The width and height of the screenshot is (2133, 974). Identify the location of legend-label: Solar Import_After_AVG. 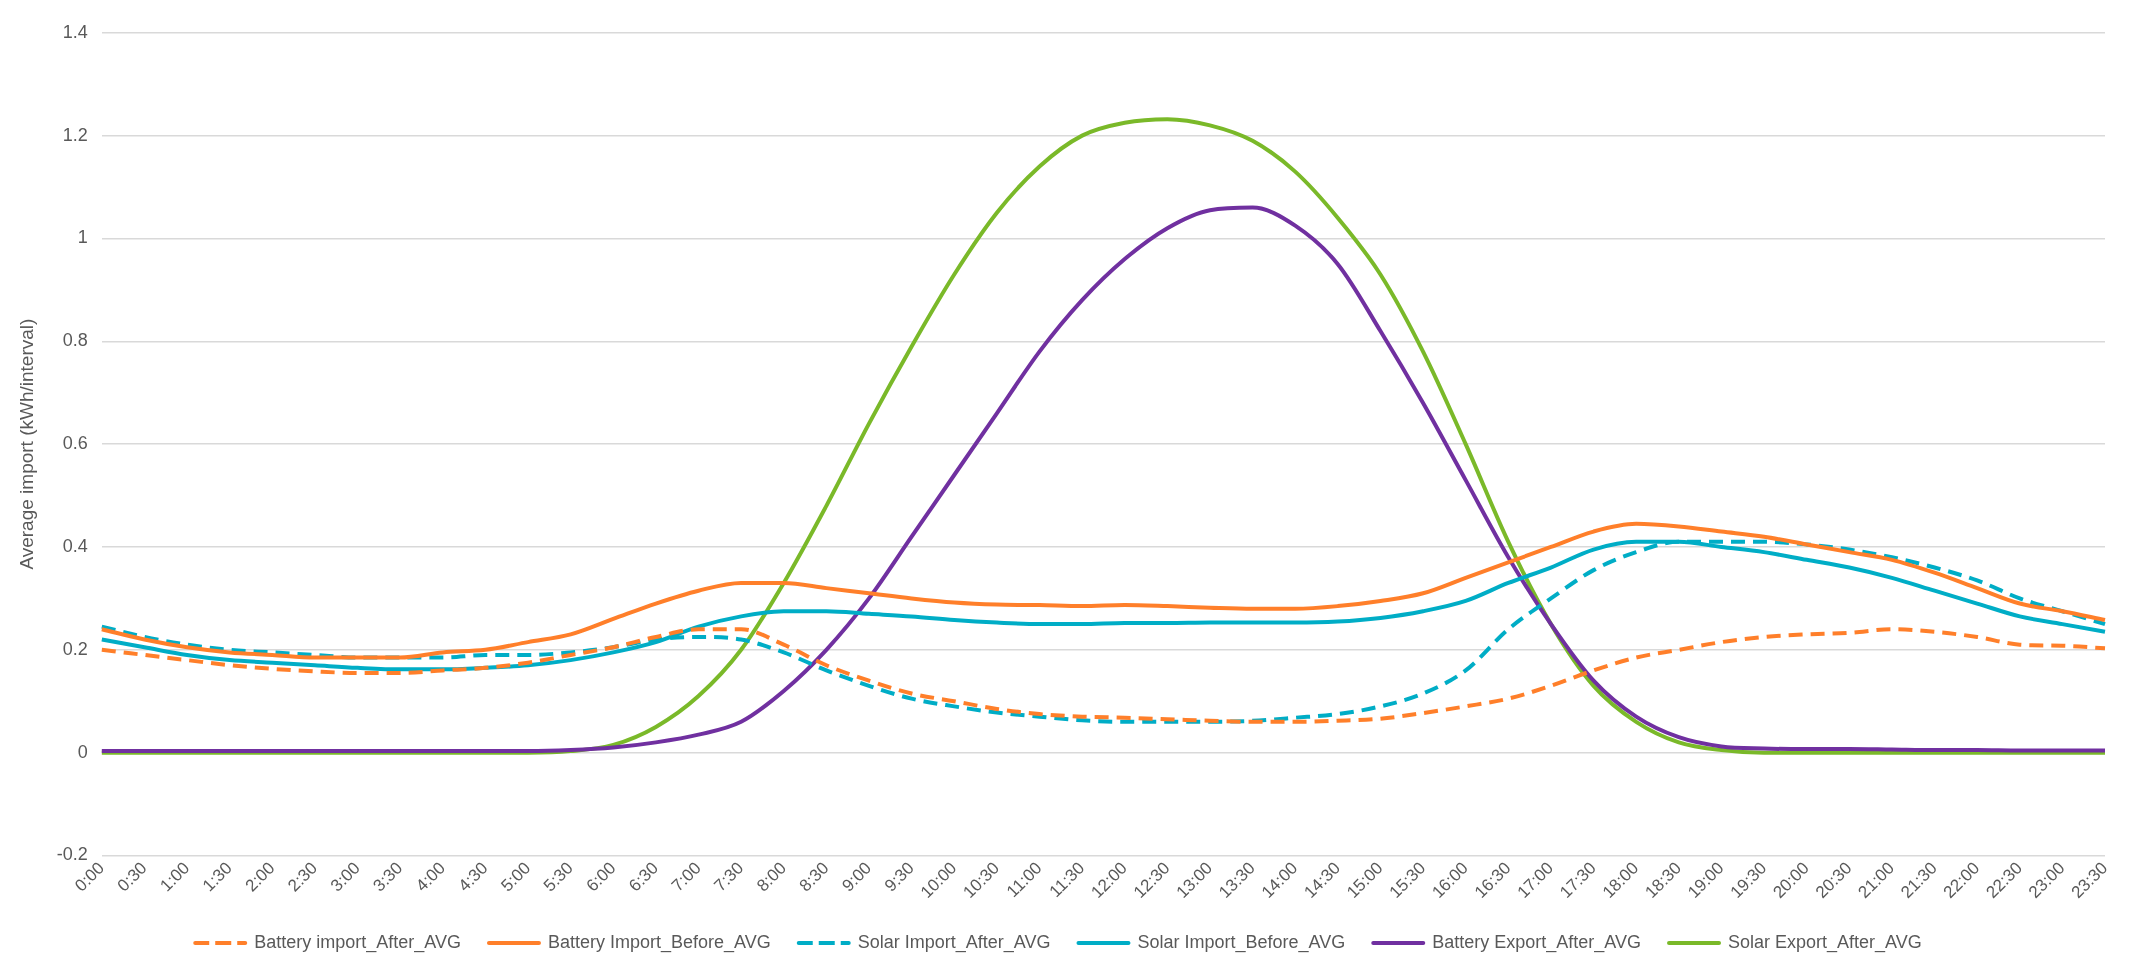
(954, 942).